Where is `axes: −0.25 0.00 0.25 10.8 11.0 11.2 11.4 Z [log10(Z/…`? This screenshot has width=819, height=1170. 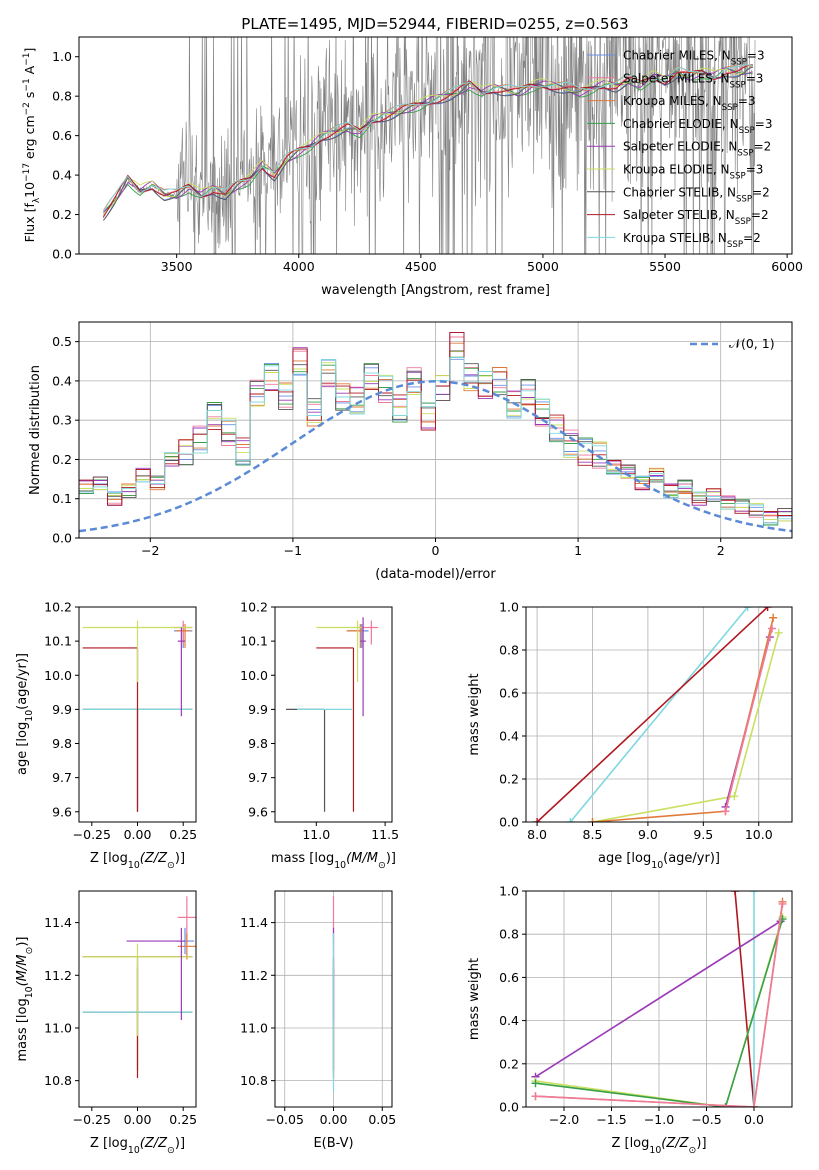
axes: −0.25 0.00 0.25 10.8 11.0 11.2 11.4 Z [log10(Z/… is located at coordinates (106, 1023).